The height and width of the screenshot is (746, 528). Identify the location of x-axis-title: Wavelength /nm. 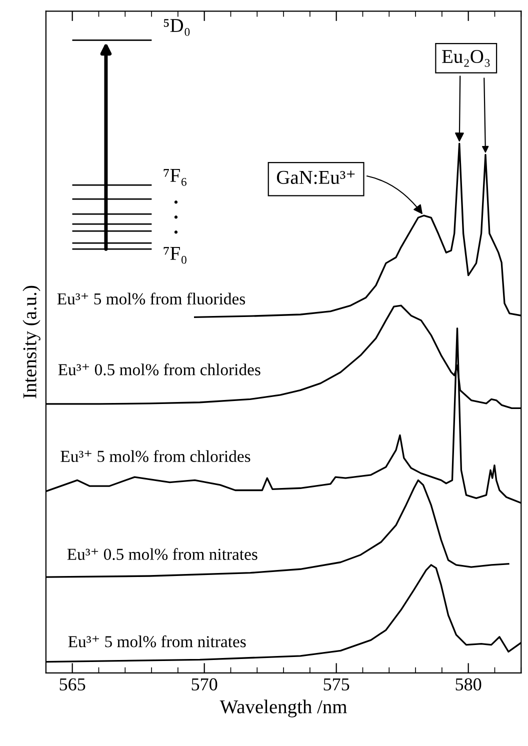
(283, 709).